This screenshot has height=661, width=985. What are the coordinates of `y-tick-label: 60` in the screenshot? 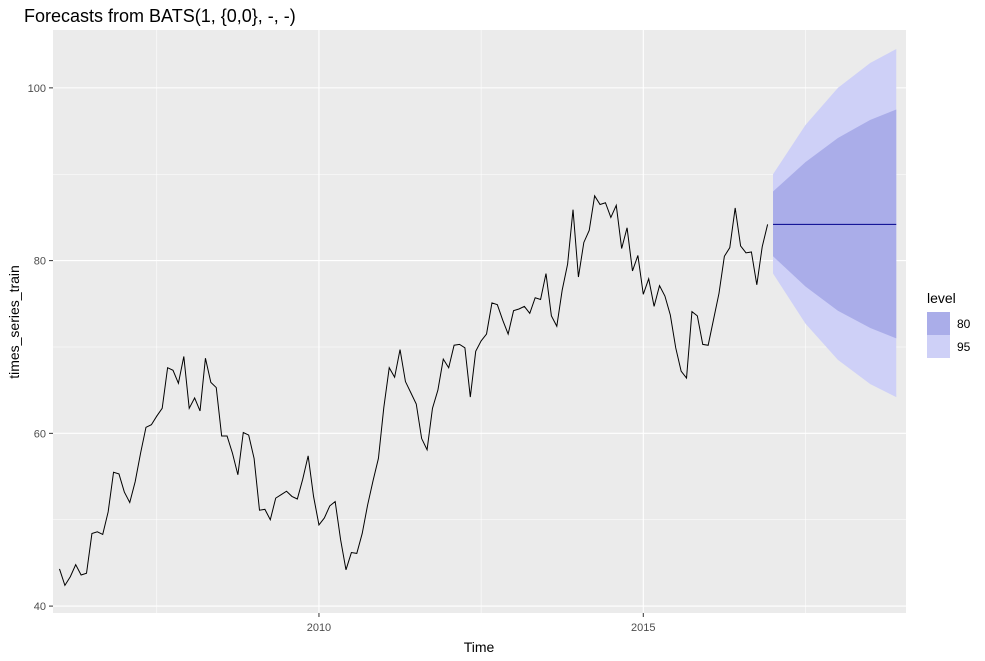 It's located at (40, 434).